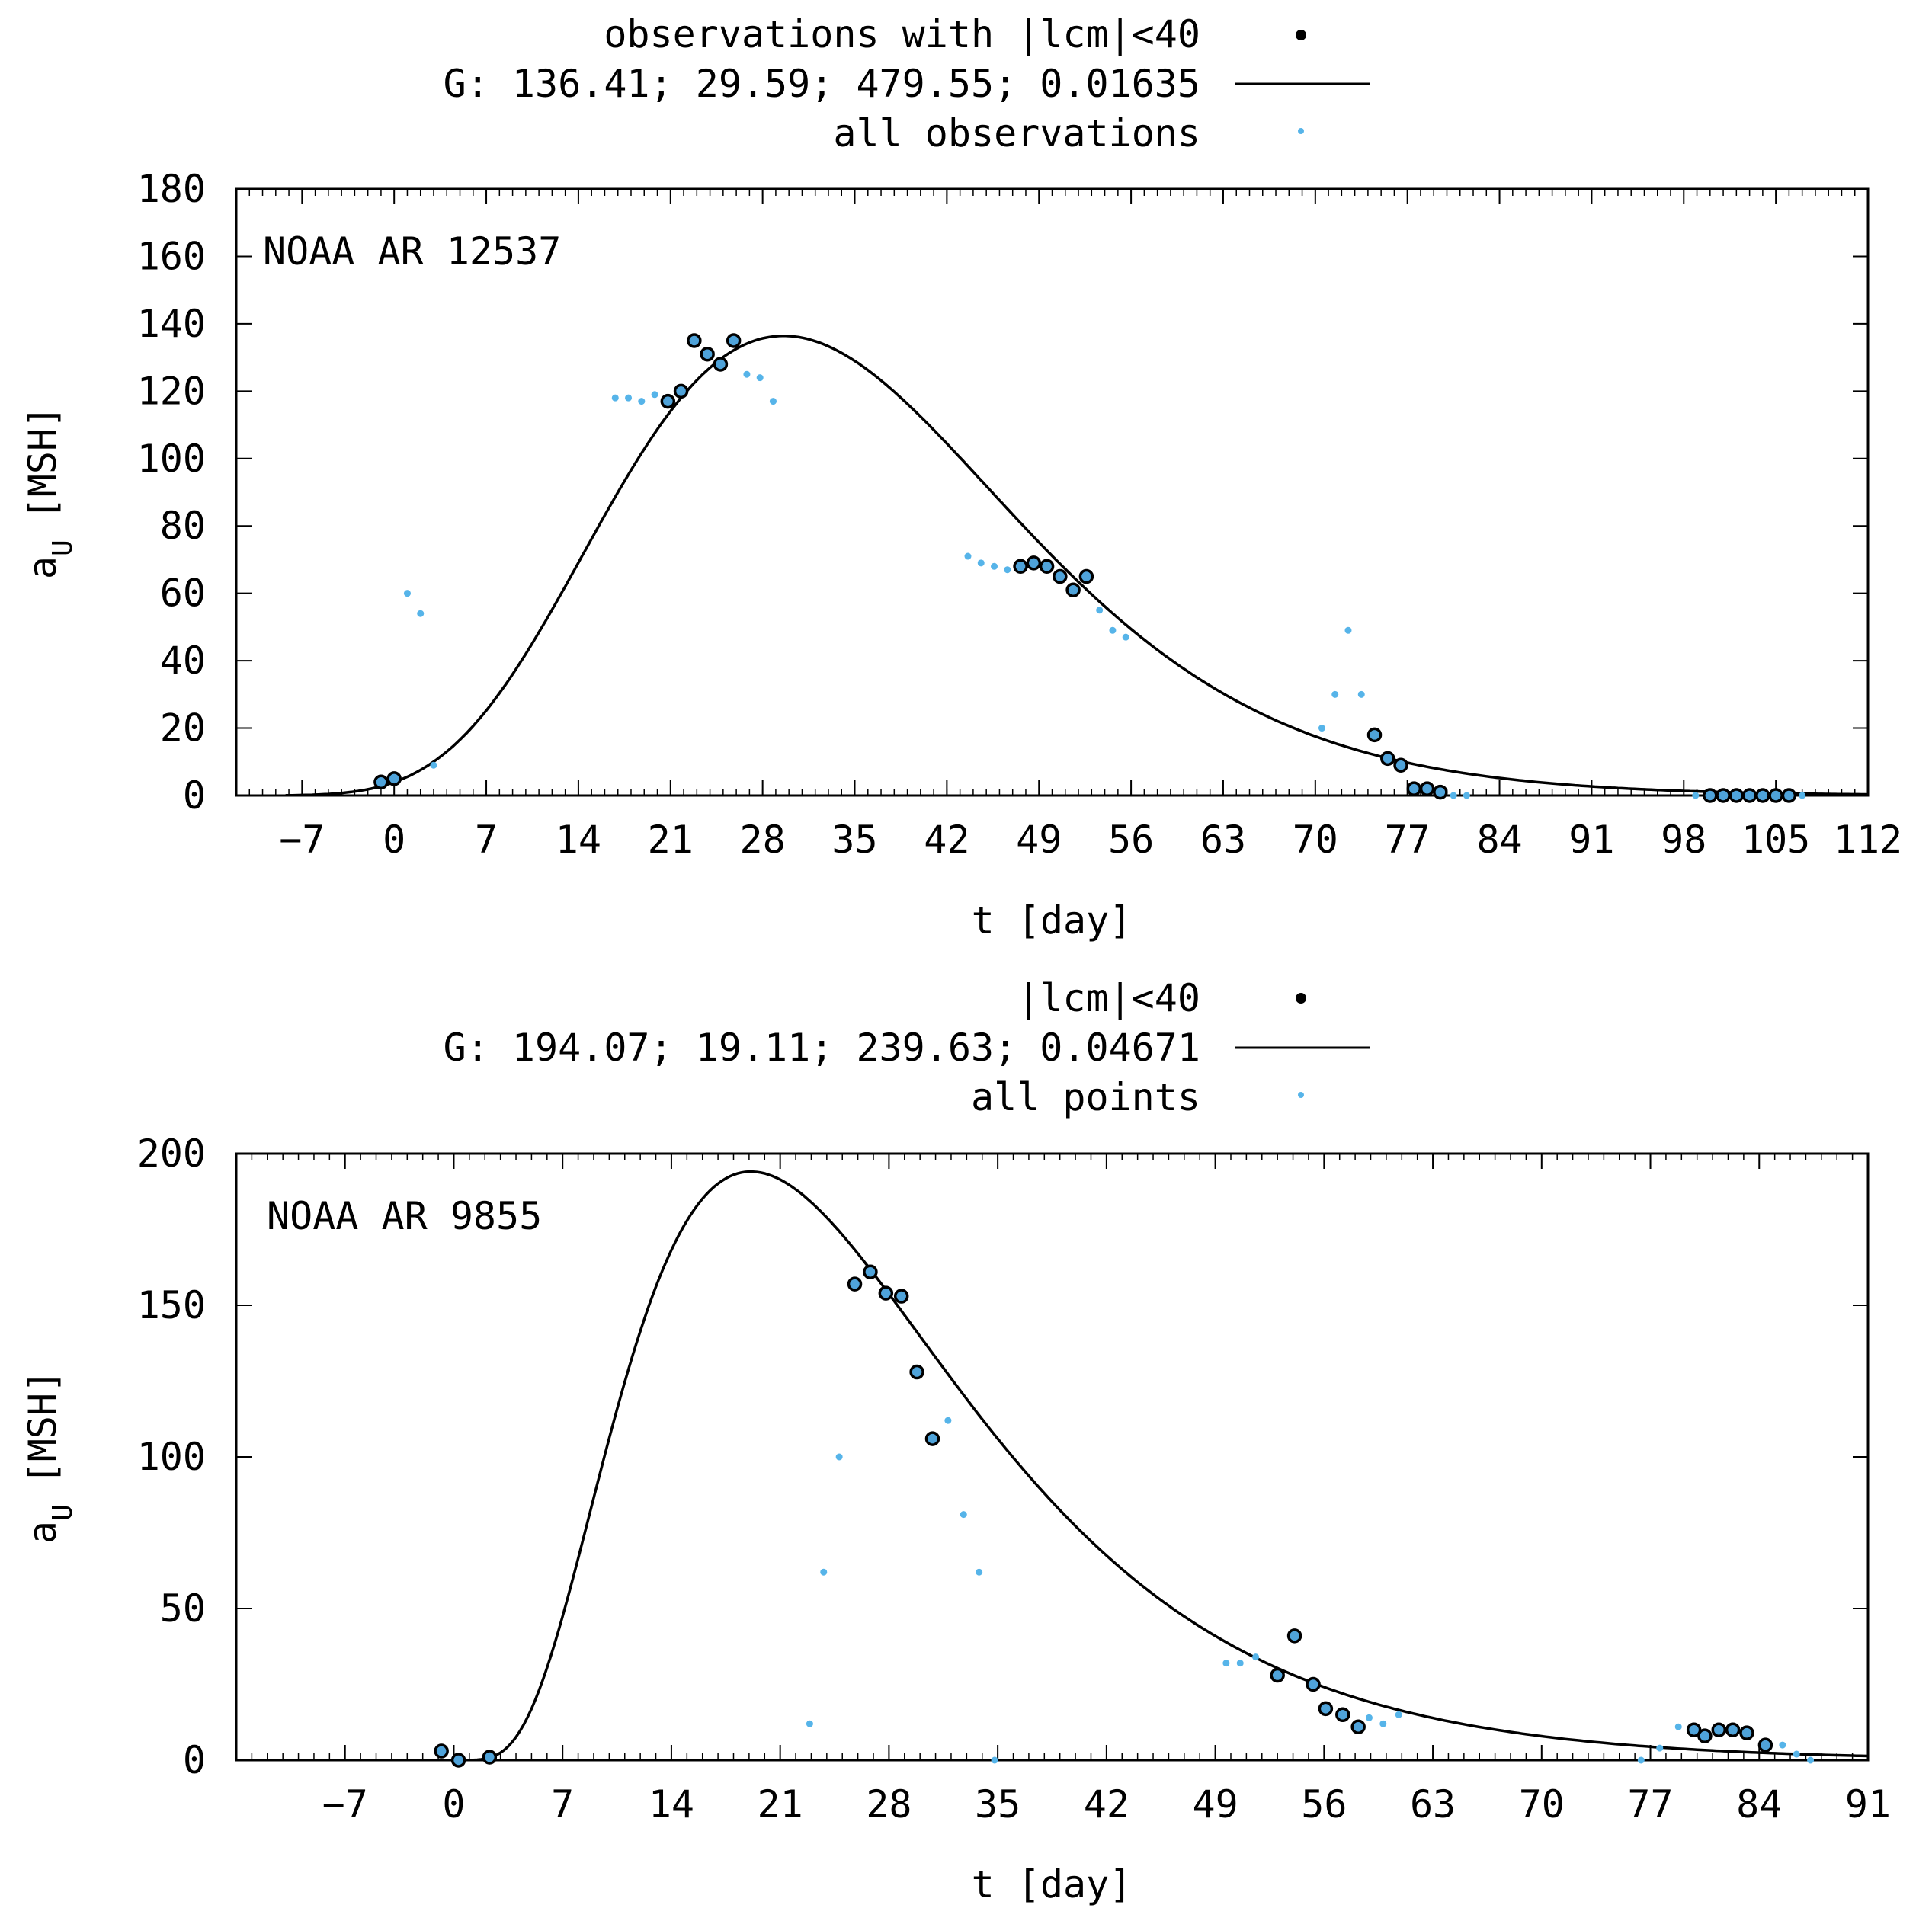  What do you see at coordinates (171, 391) in the screenshot?
I see `y-tick-label: 120` at bounding box center [171, 391].